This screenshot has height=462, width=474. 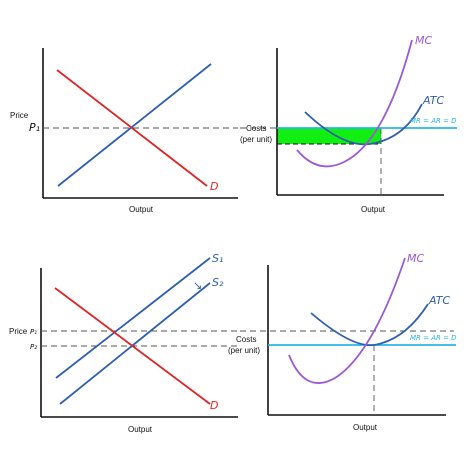 I want to click on firm-top-ylabel-line1: Costs, so click(x=256, y=128).